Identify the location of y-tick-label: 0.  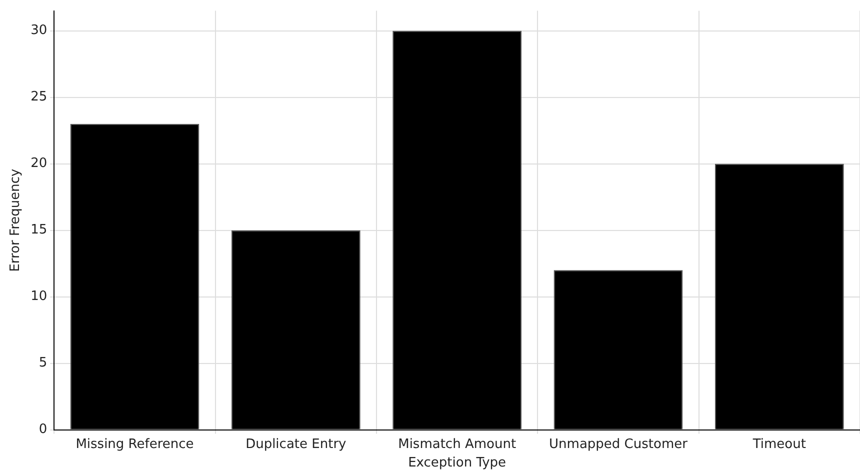
(43, 430).